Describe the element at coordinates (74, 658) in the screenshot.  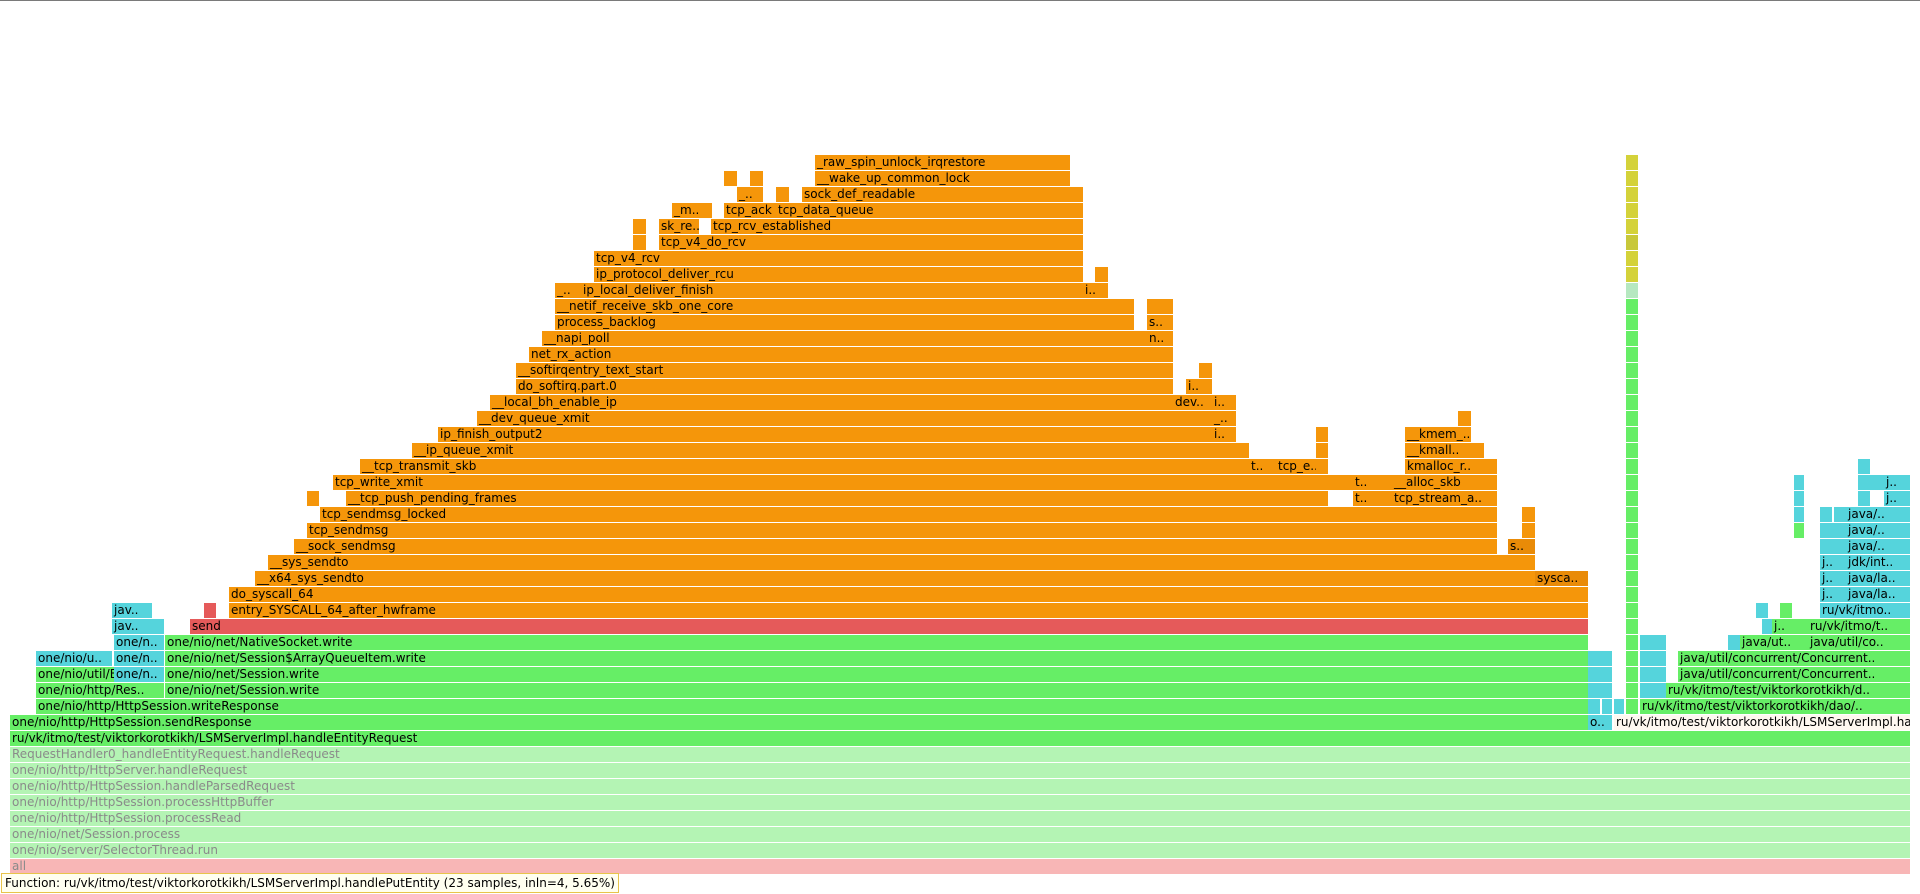
I see `stack-frame: one/nio/u..` at that location.